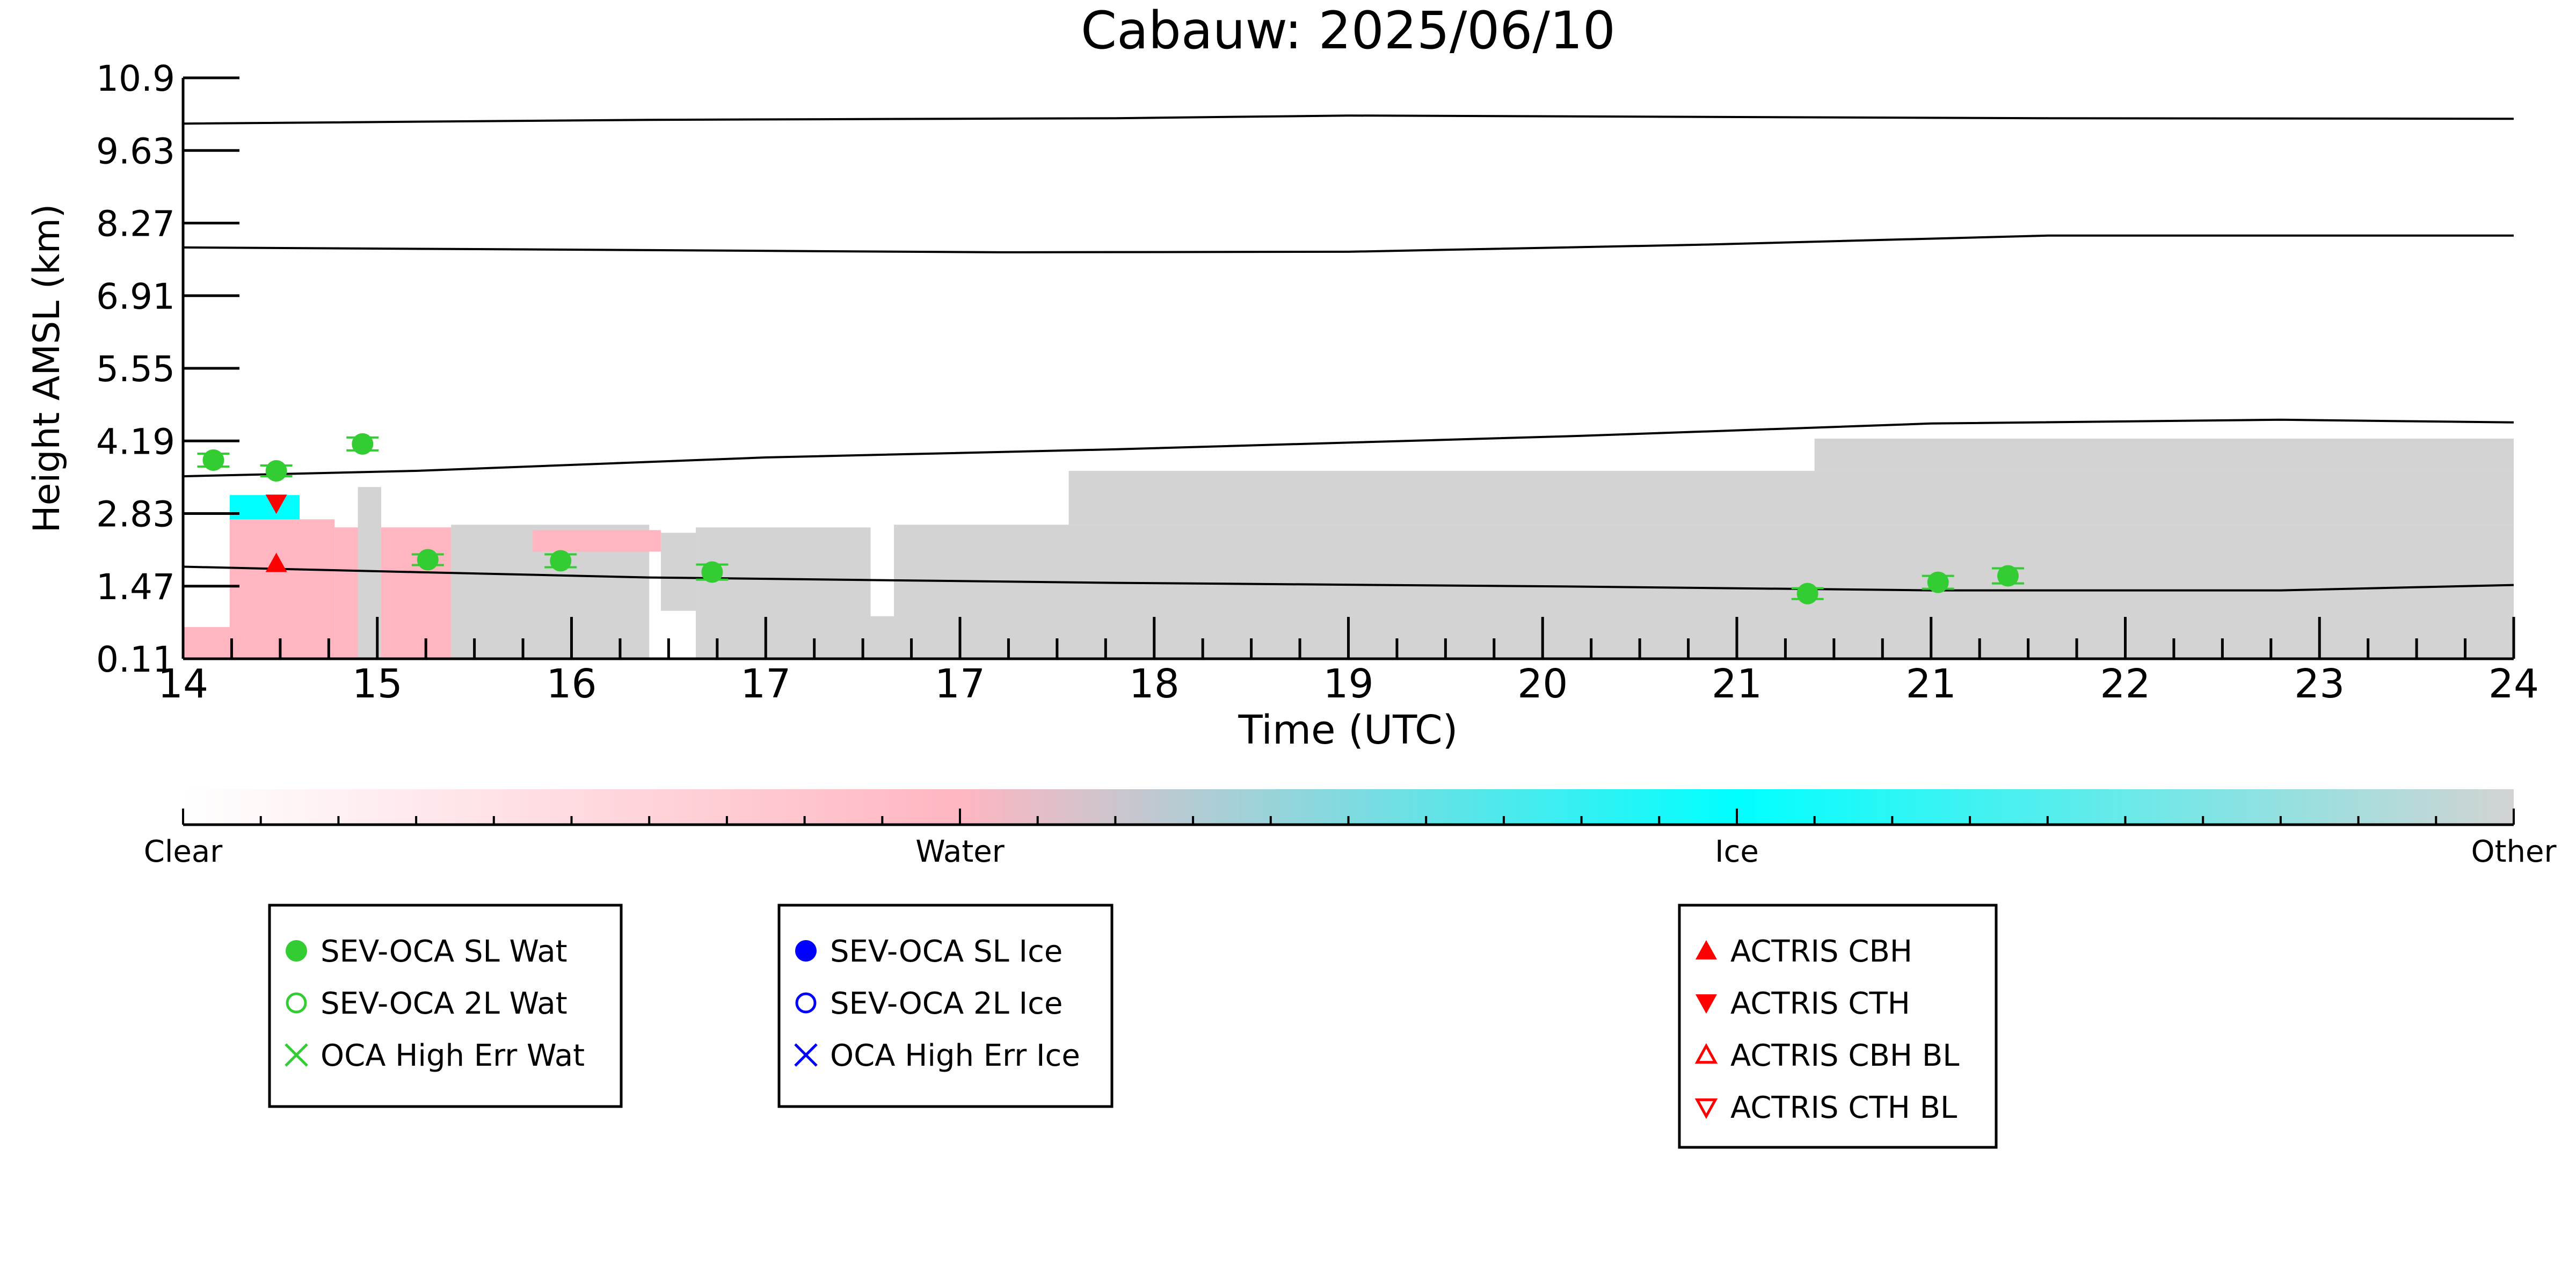 This screenshot has width=2576, height=1288. I want to click on colorbar-labels: Clear Water Ice Other, so click(1350, 851).